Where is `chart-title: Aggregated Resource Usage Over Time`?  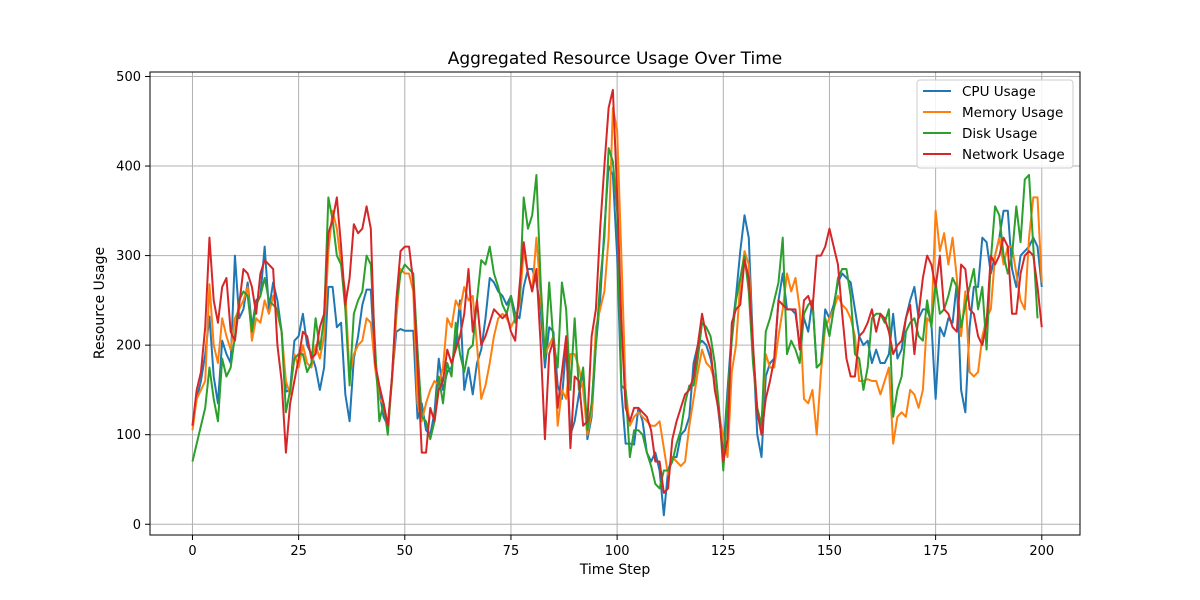
chart-title: Aggregated Resource Usage Over Time is located at coordinates (615, 59).